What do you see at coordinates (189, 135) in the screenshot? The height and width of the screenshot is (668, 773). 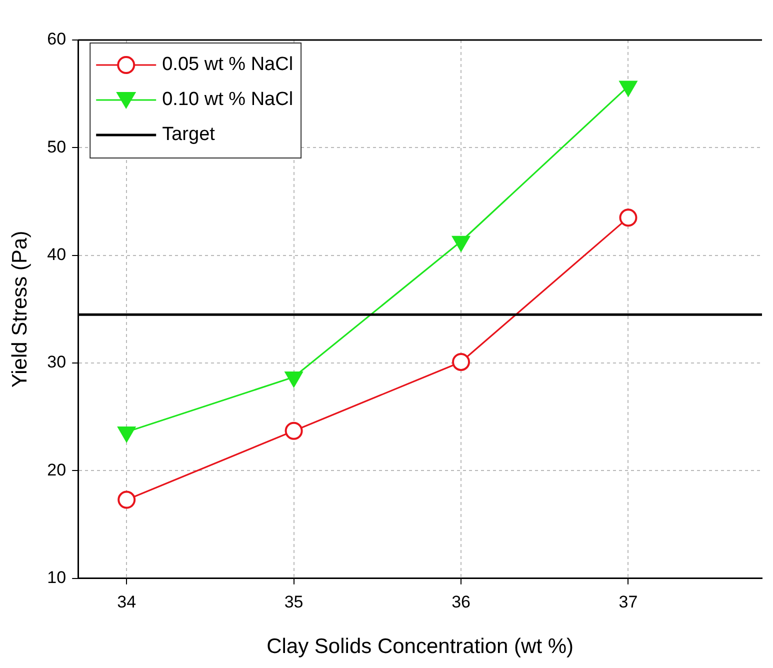 I see `legend-label: Target` at bounding box center [189, 135].